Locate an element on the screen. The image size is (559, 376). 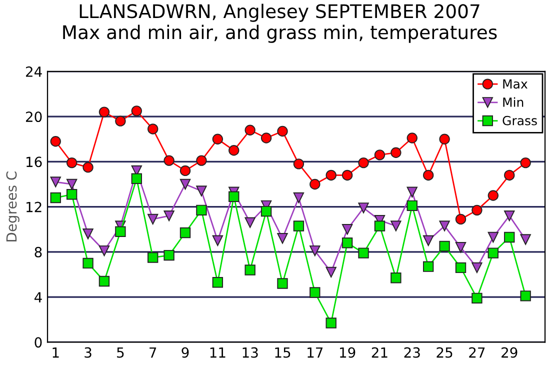
y-tick-label: 8 is located at coordinates (38, 252).